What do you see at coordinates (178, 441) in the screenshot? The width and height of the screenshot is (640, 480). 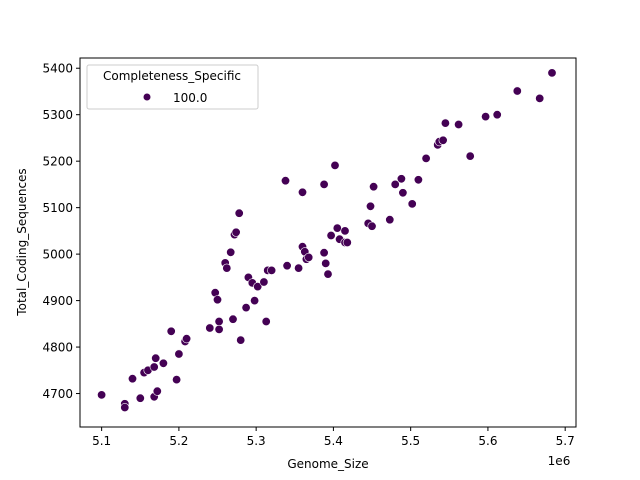 I see `x-tick-label: 5.2` at bounding box center [178, 441].